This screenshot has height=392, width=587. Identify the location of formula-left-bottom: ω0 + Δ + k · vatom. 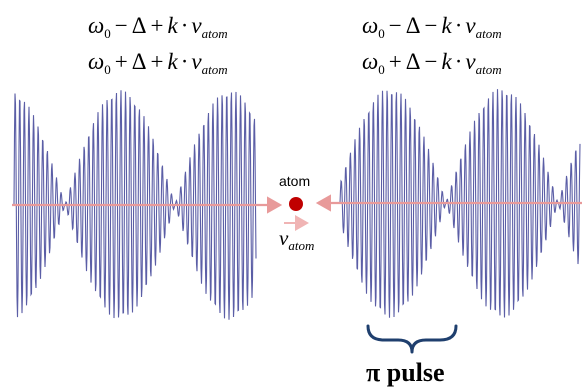
(158, 63).